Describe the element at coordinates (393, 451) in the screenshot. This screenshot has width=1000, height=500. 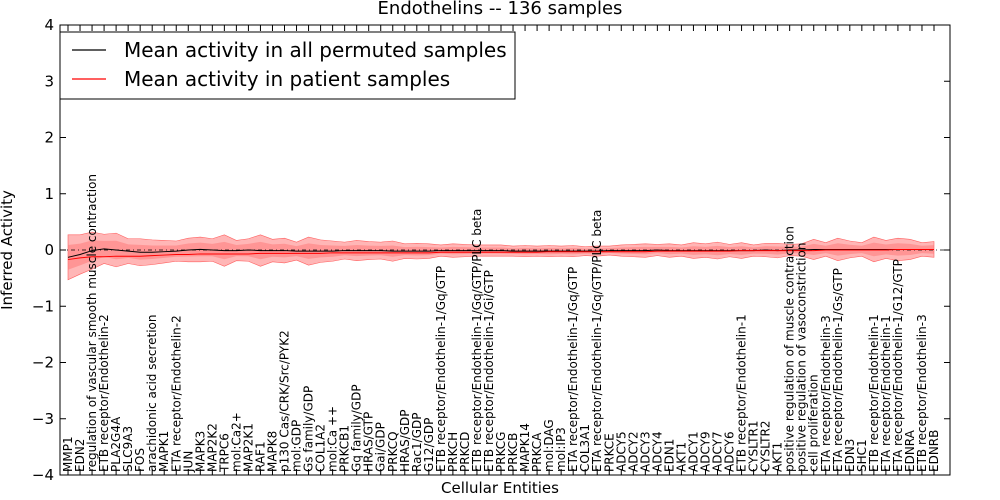
I see `x-tick-label: PRKCQ` at that location.